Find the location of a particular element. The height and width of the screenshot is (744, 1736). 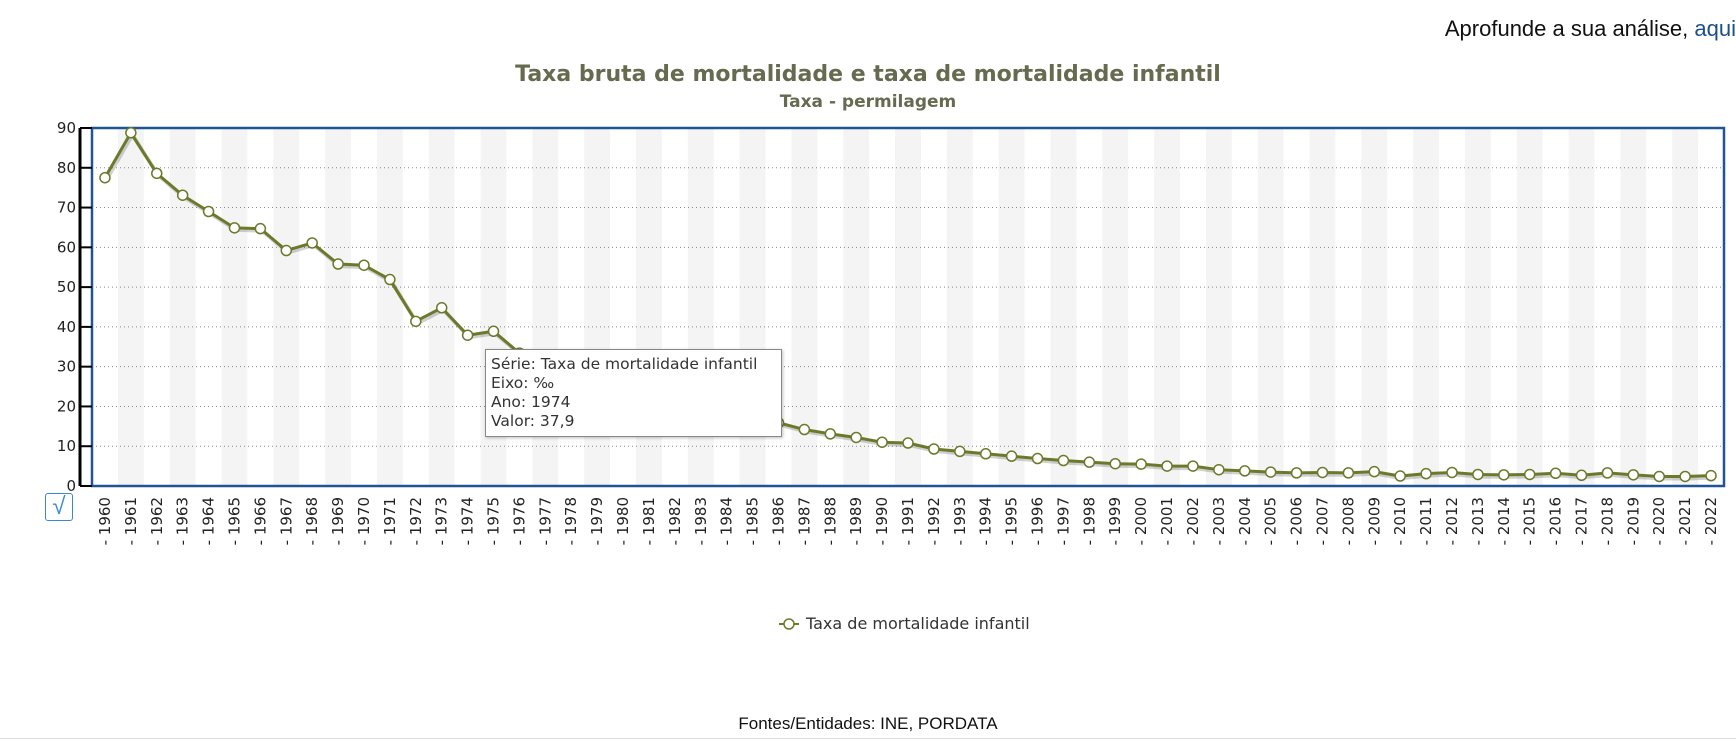

x-tick-label: - 2002 is located at coordinates (1193, 521).